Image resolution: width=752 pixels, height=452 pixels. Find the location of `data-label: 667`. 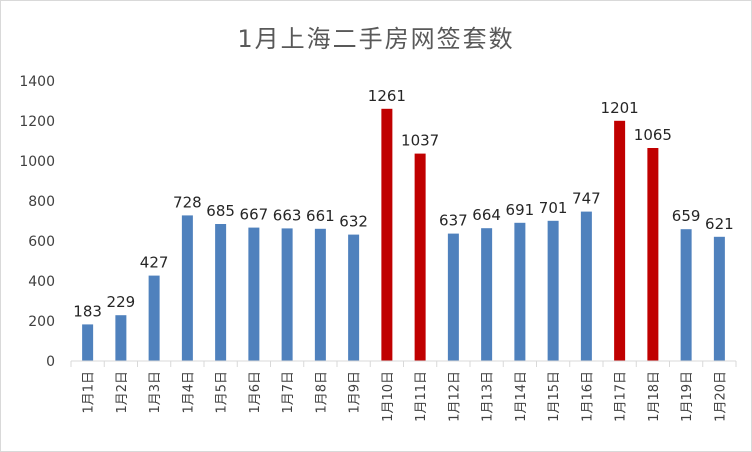

data-label: 667 is located at coordinates (254, 215).